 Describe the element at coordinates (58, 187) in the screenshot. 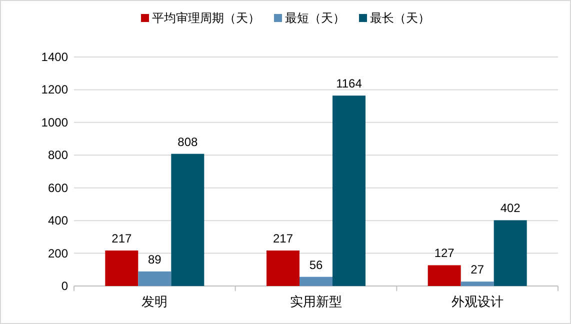

I see `y-tick-label: 600` at that location.